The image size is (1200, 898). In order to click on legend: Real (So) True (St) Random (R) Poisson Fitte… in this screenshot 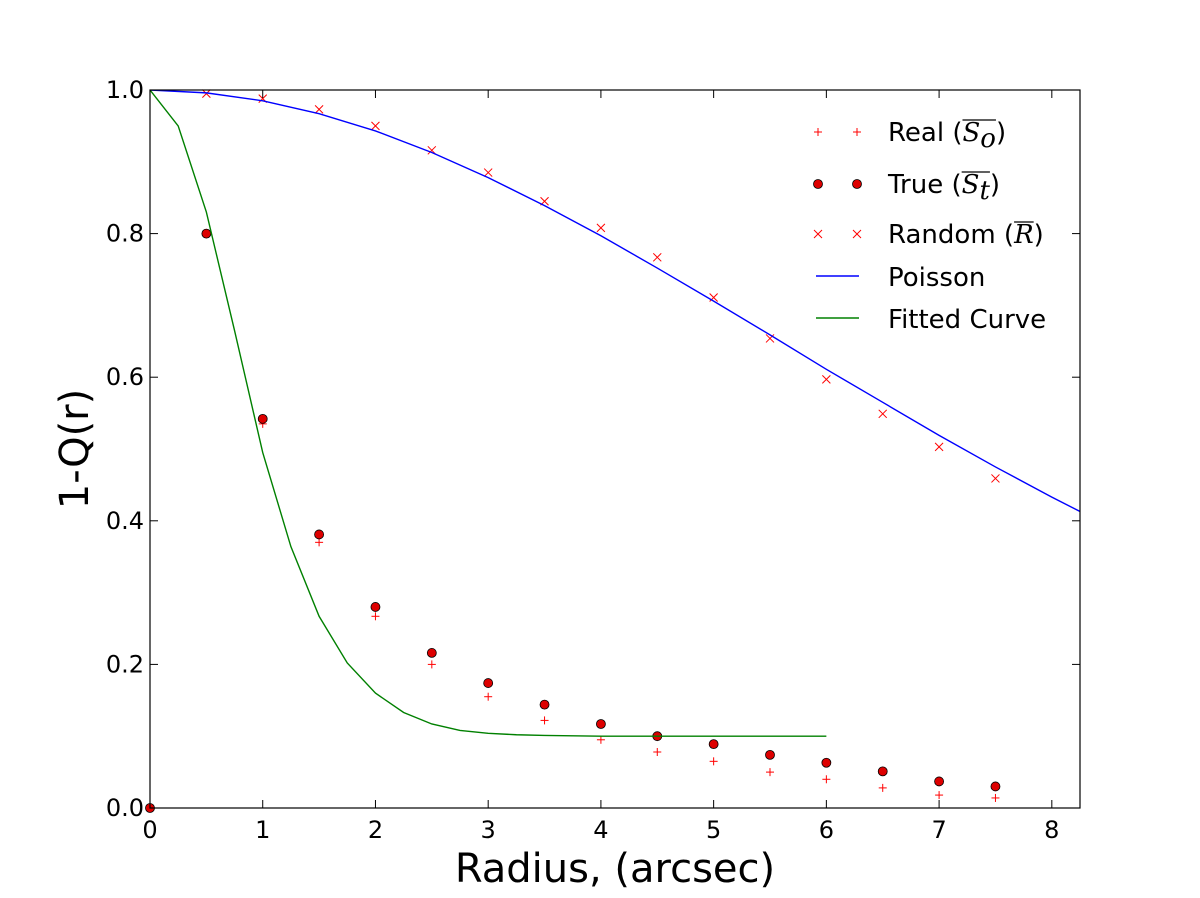, I will do `click(929, 226)`.